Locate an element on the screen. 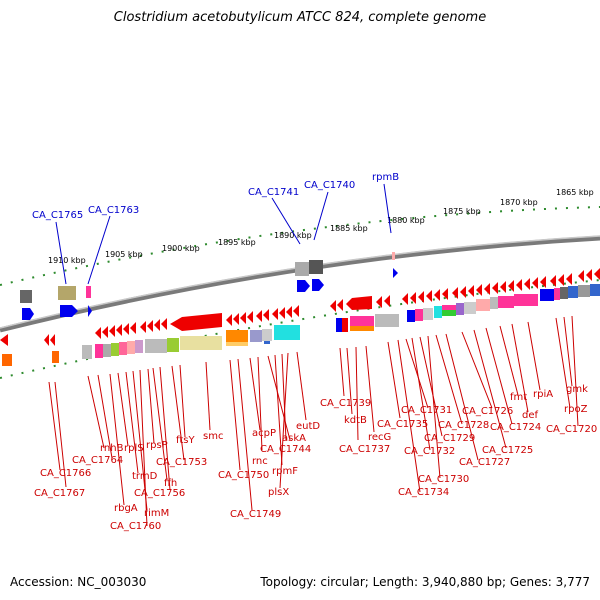 The width and height of the screenshot is (600, 600). kbp-label: 1880 kbp is located at coordinates (406, 220).